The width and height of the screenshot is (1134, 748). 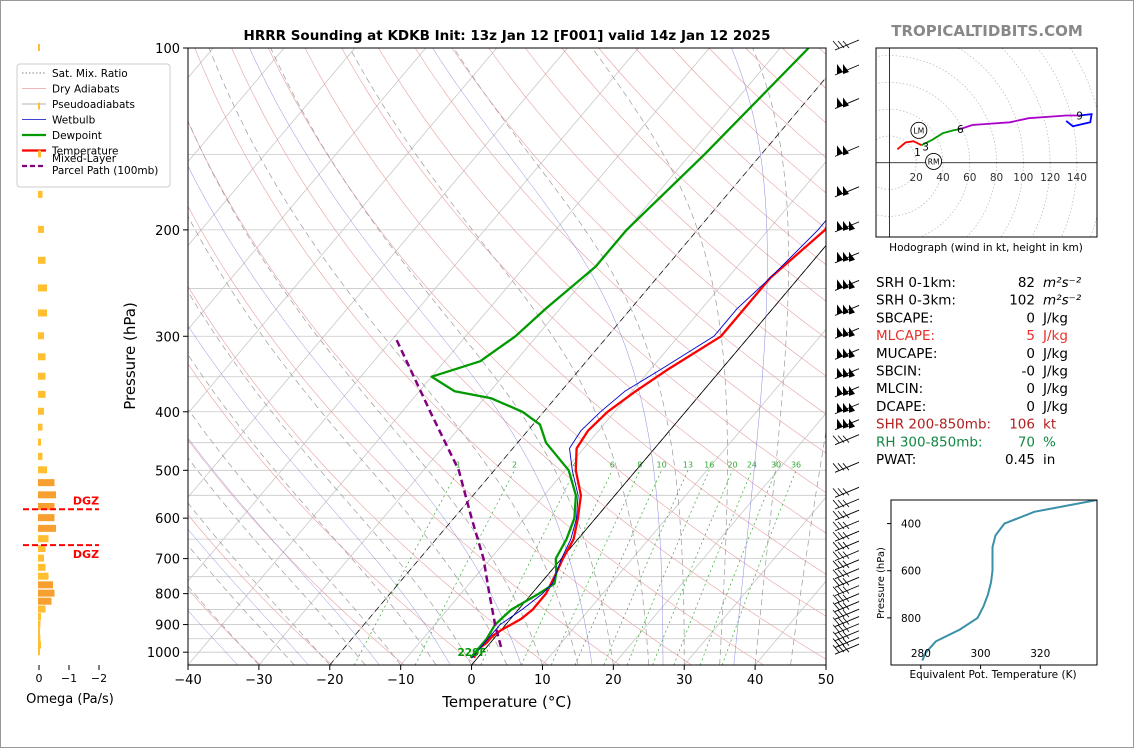 I want to click on omega-panel: 0 −1 −2 DGZ DGZ, so click(x=65, y=364).